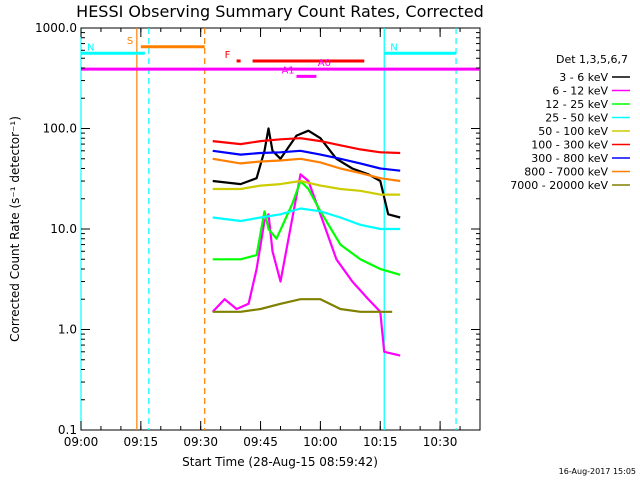  Describe the element at coordinates (324, 63) in the screenshot. I see `flag-label: A0` at that location.